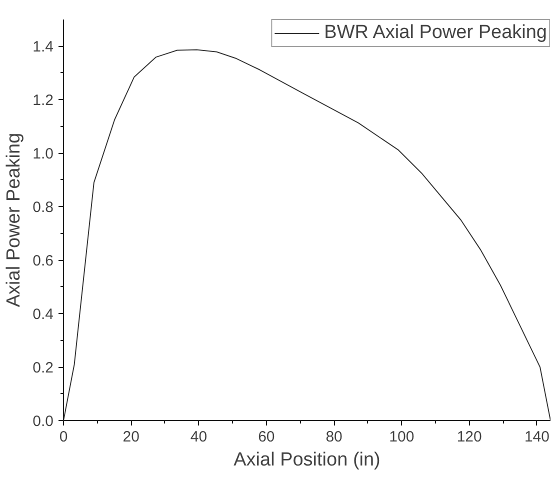 The height and width of the screenshot is (493, 558). Describe the element at coordinates (131, 437) in the screenshot. I see `x-tick-label: 20` at that location.